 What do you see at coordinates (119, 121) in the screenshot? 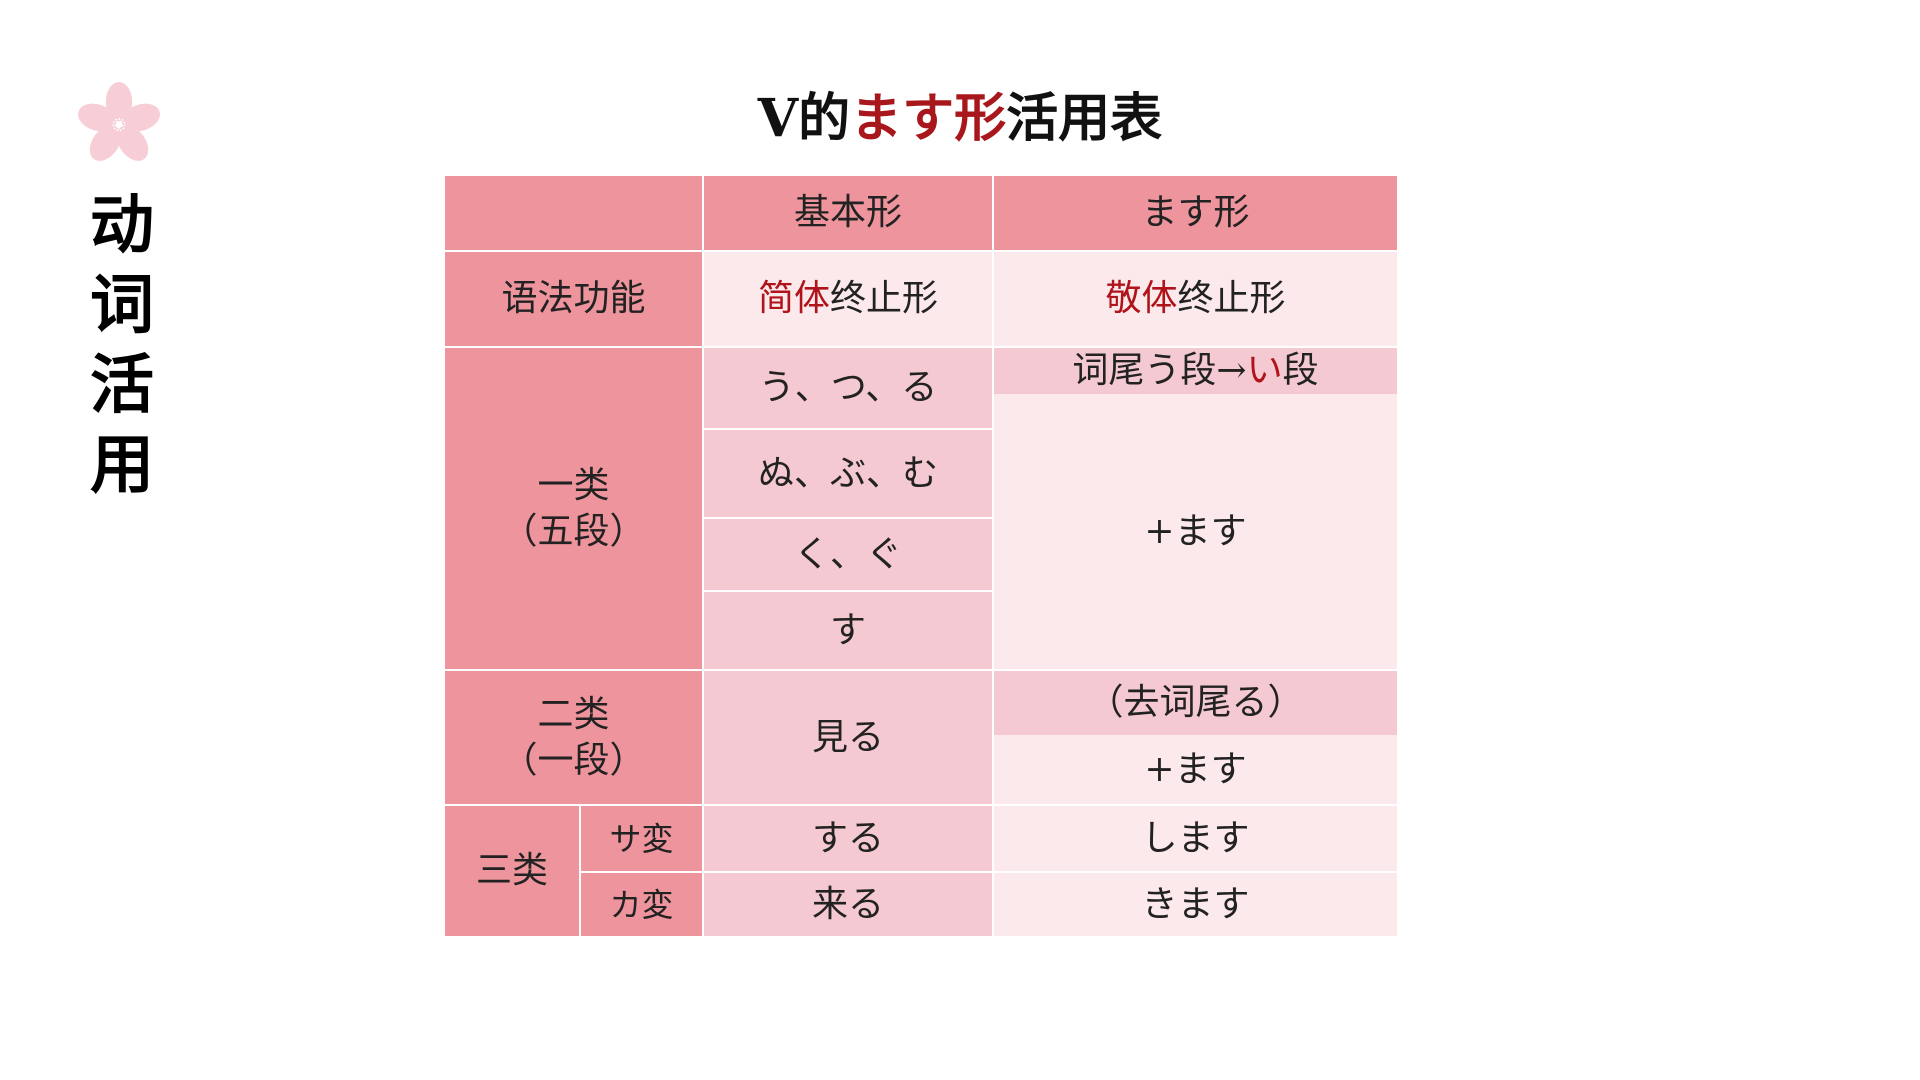
I see `sakura-flower-icon` at bounding box center [119, 121].